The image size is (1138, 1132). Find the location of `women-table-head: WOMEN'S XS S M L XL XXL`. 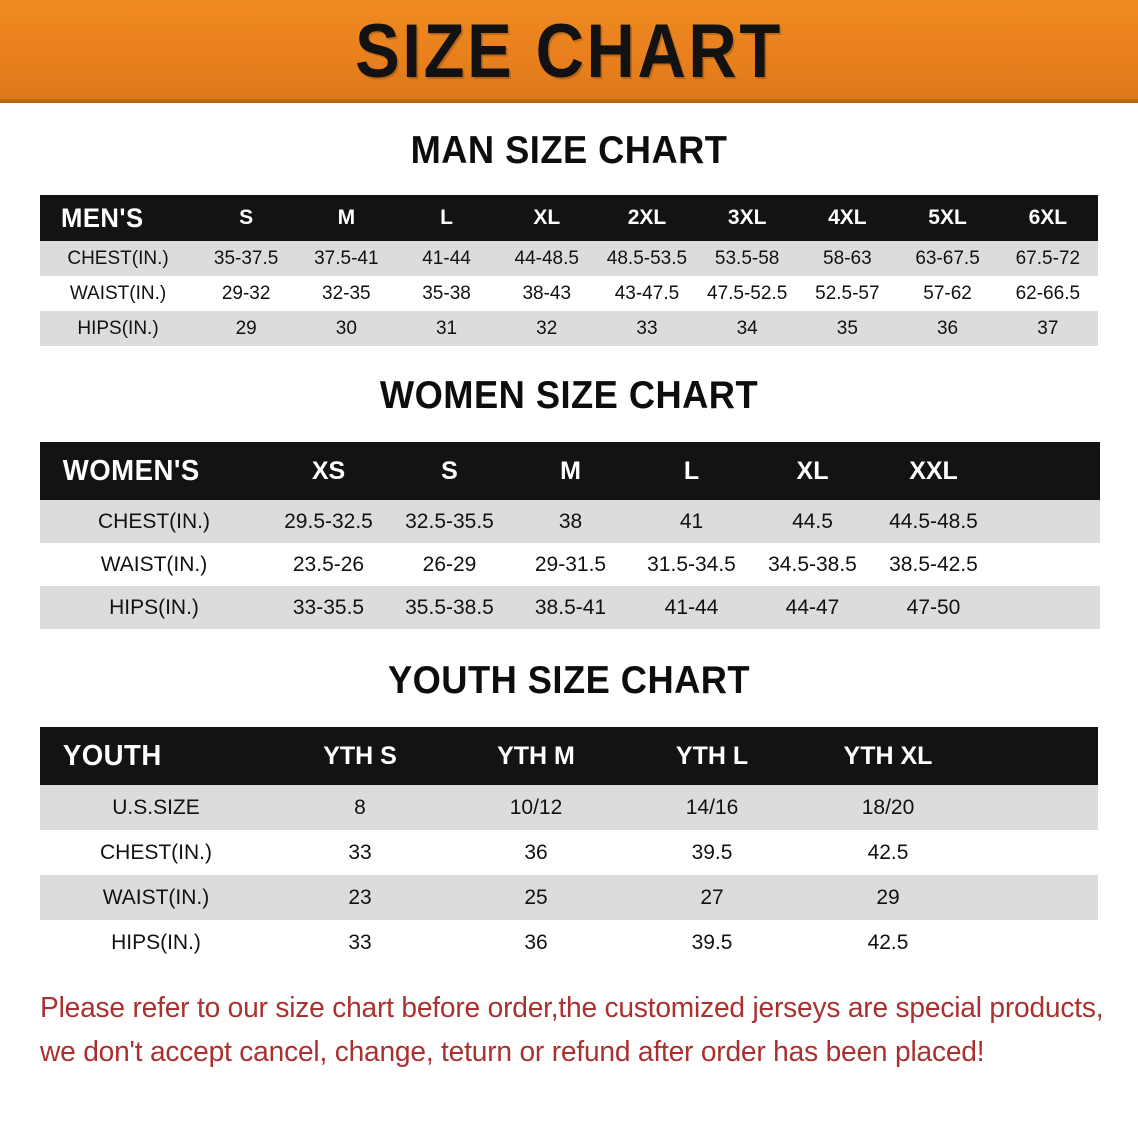

women-table-head: WOMEN'S XS S M L XL XXL is located at coordinates (570, 471).